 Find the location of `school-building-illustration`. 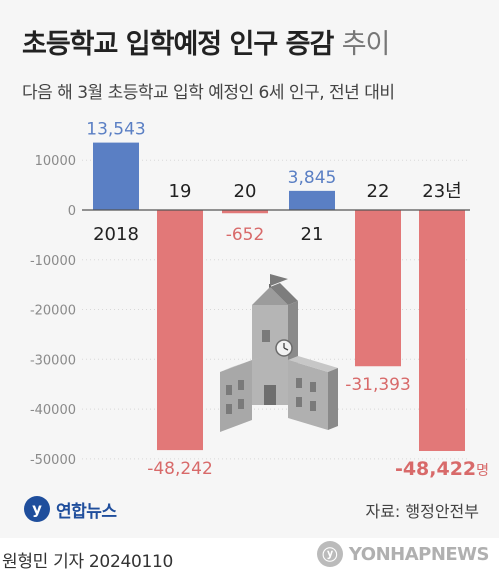

school-building-illustration is located at coordinates (279, 353).